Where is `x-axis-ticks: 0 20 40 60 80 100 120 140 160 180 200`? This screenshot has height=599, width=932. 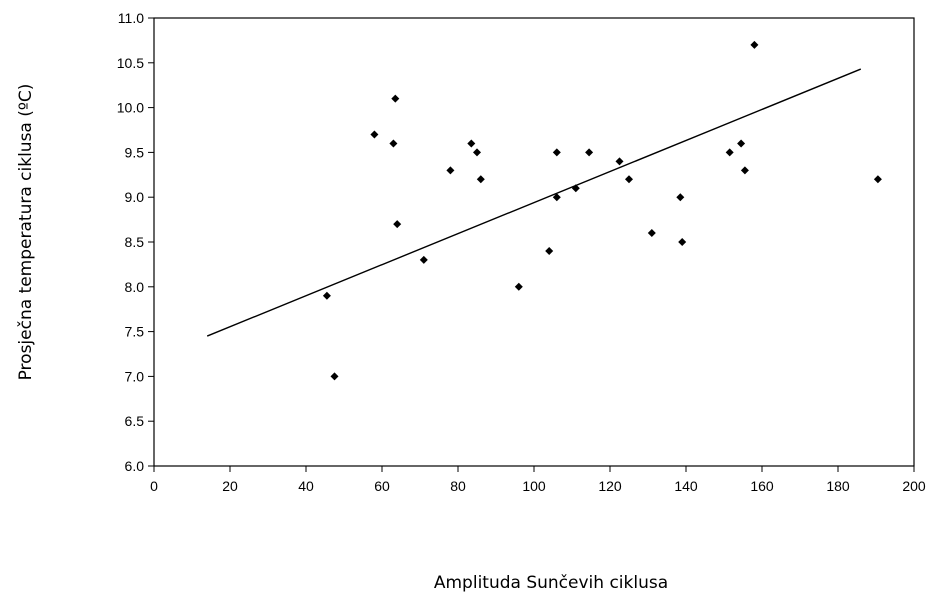 x-axis-ticks: 0 20 40 60 80 100 120 140 160 180 200 is located at coordinates (538, 480).